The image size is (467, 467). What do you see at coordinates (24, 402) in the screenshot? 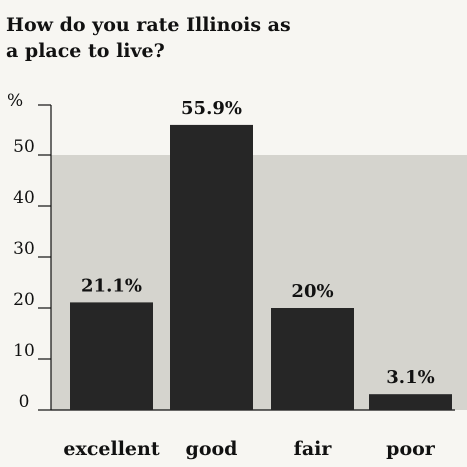
I see `y-tick-label-0: 0` at bounding box center [24, 402].